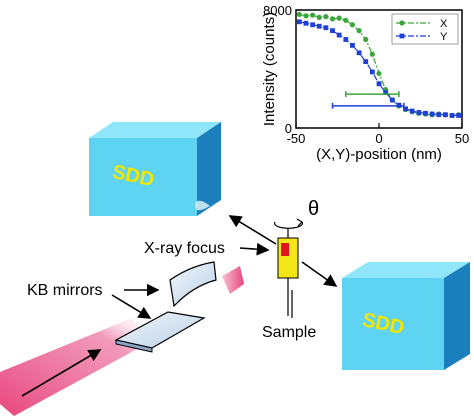 Image resolution: width=474 pixels, height=416 pixels. What do you see at coordinates (444, 24) in the screenshot?
I see `legend-label-X: X` at bounding box center [444, 24].